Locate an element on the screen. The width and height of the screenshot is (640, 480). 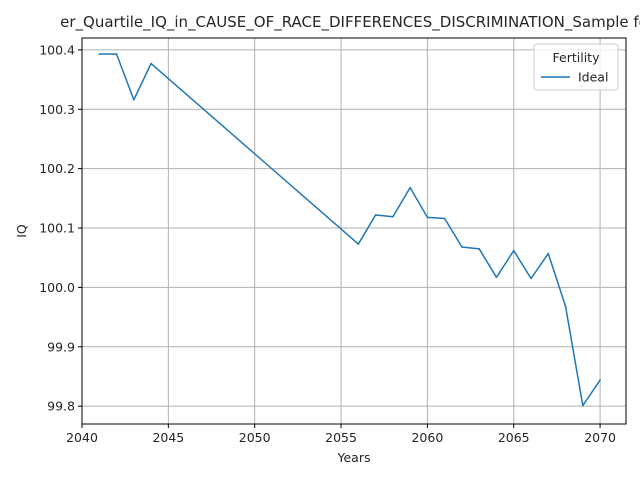
x-tick-label: 2060 is located at coordinates (427, 437).